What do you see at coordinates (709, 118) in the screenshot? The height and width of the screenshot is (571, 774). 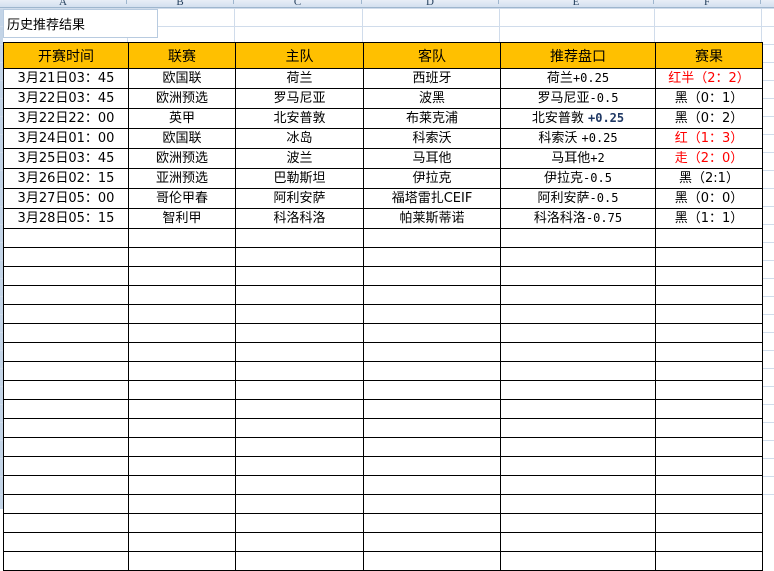 I see `status-badge: 黑（0：2）` at bounding box center [709, 118].